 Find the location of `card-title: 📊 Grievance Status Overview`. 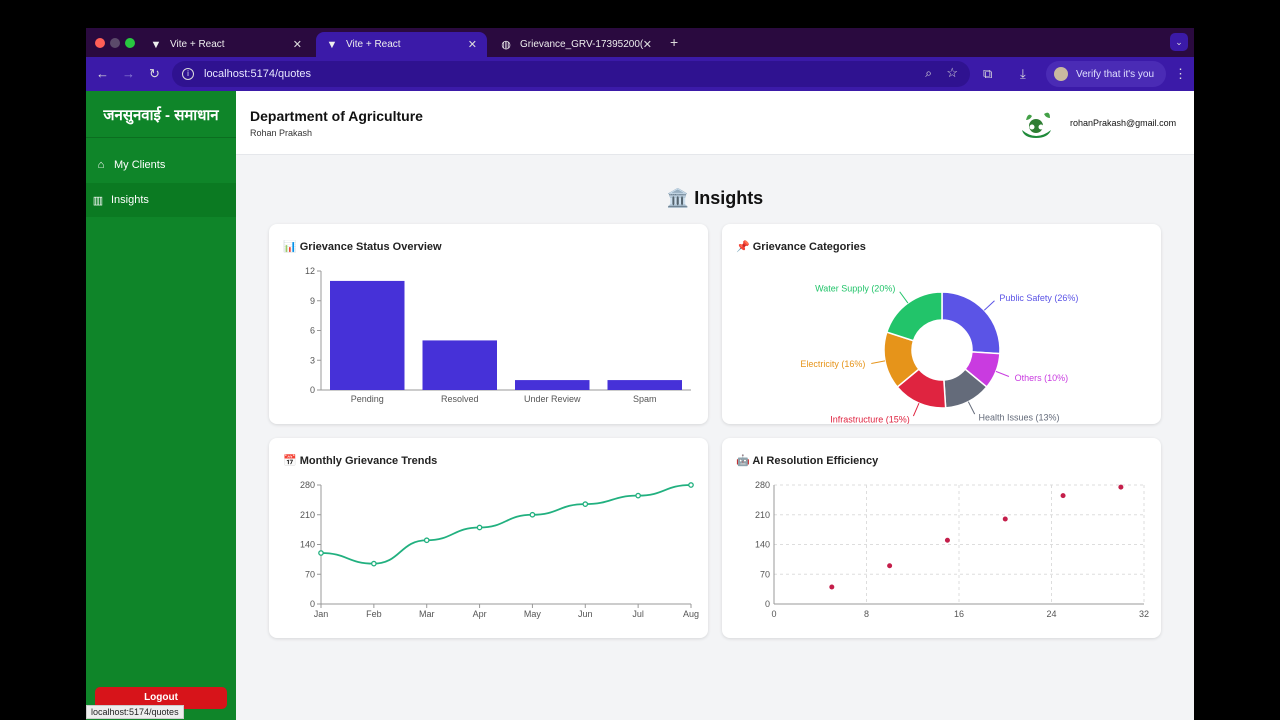

card-title: 📊 Grievance Status Overview is located at coordinates (362, 247).